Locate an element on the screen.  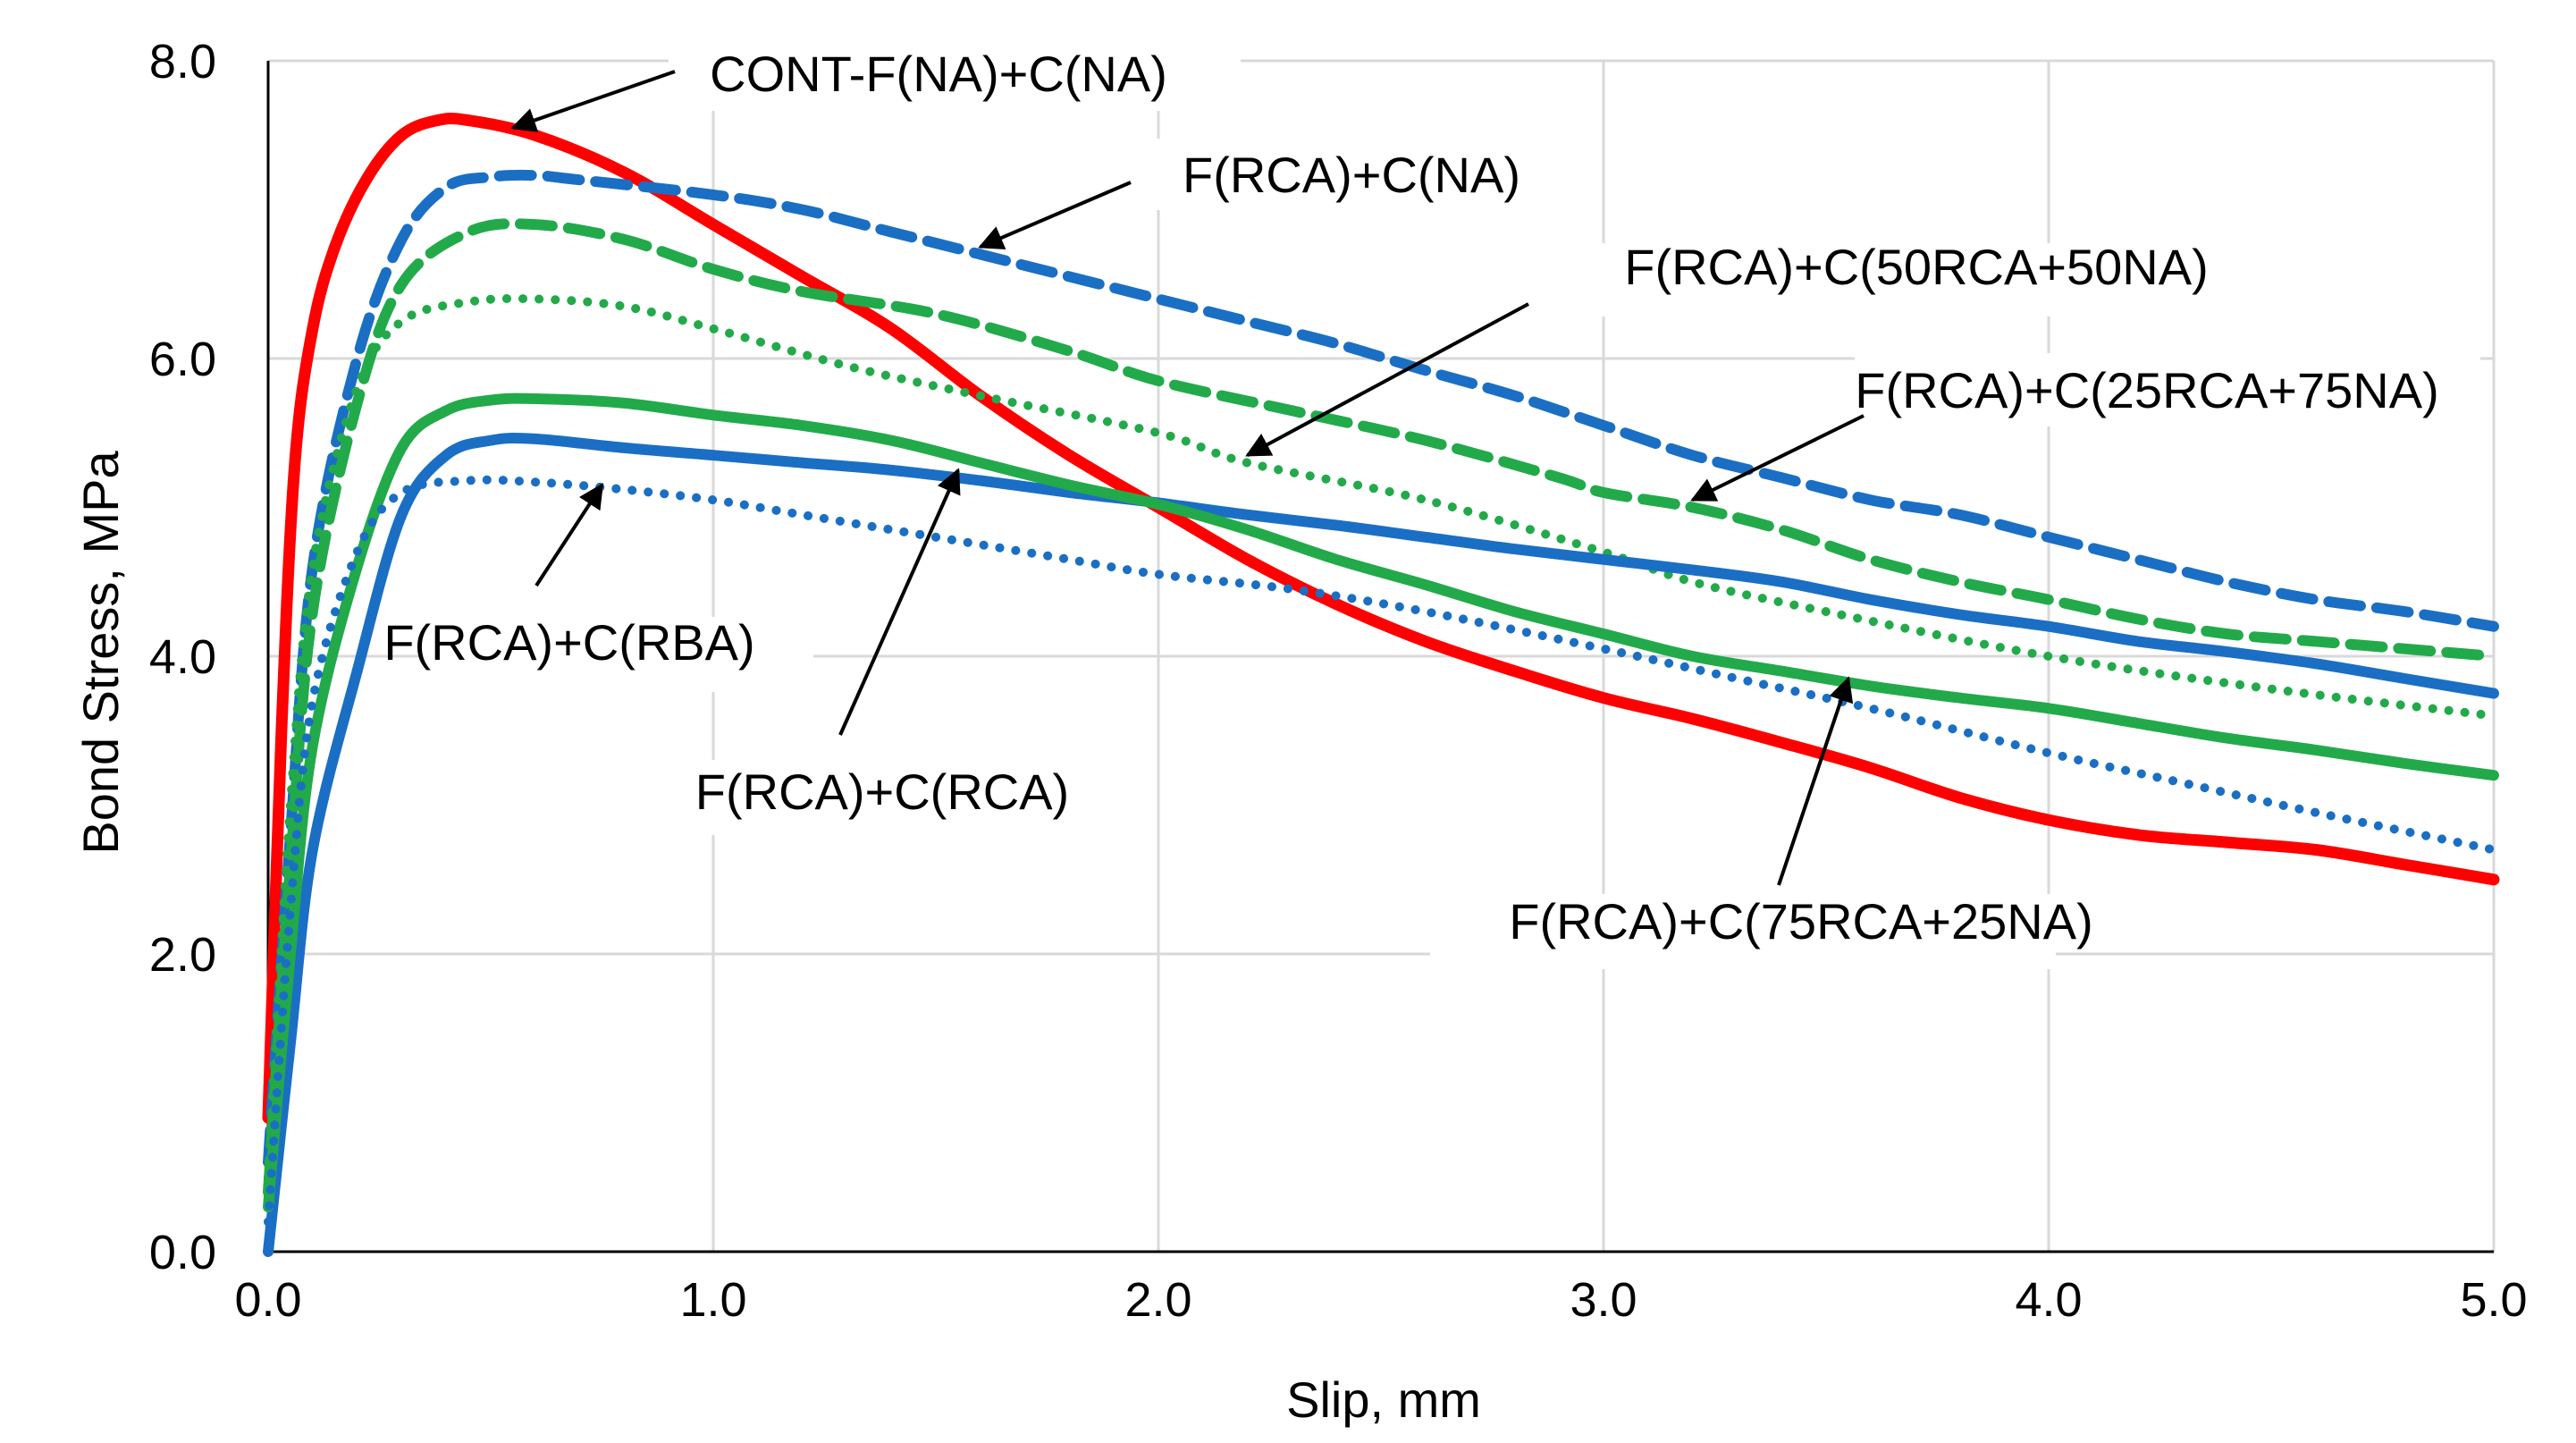
y-tick-label: 4.0 is located at coordinates (183, 657).